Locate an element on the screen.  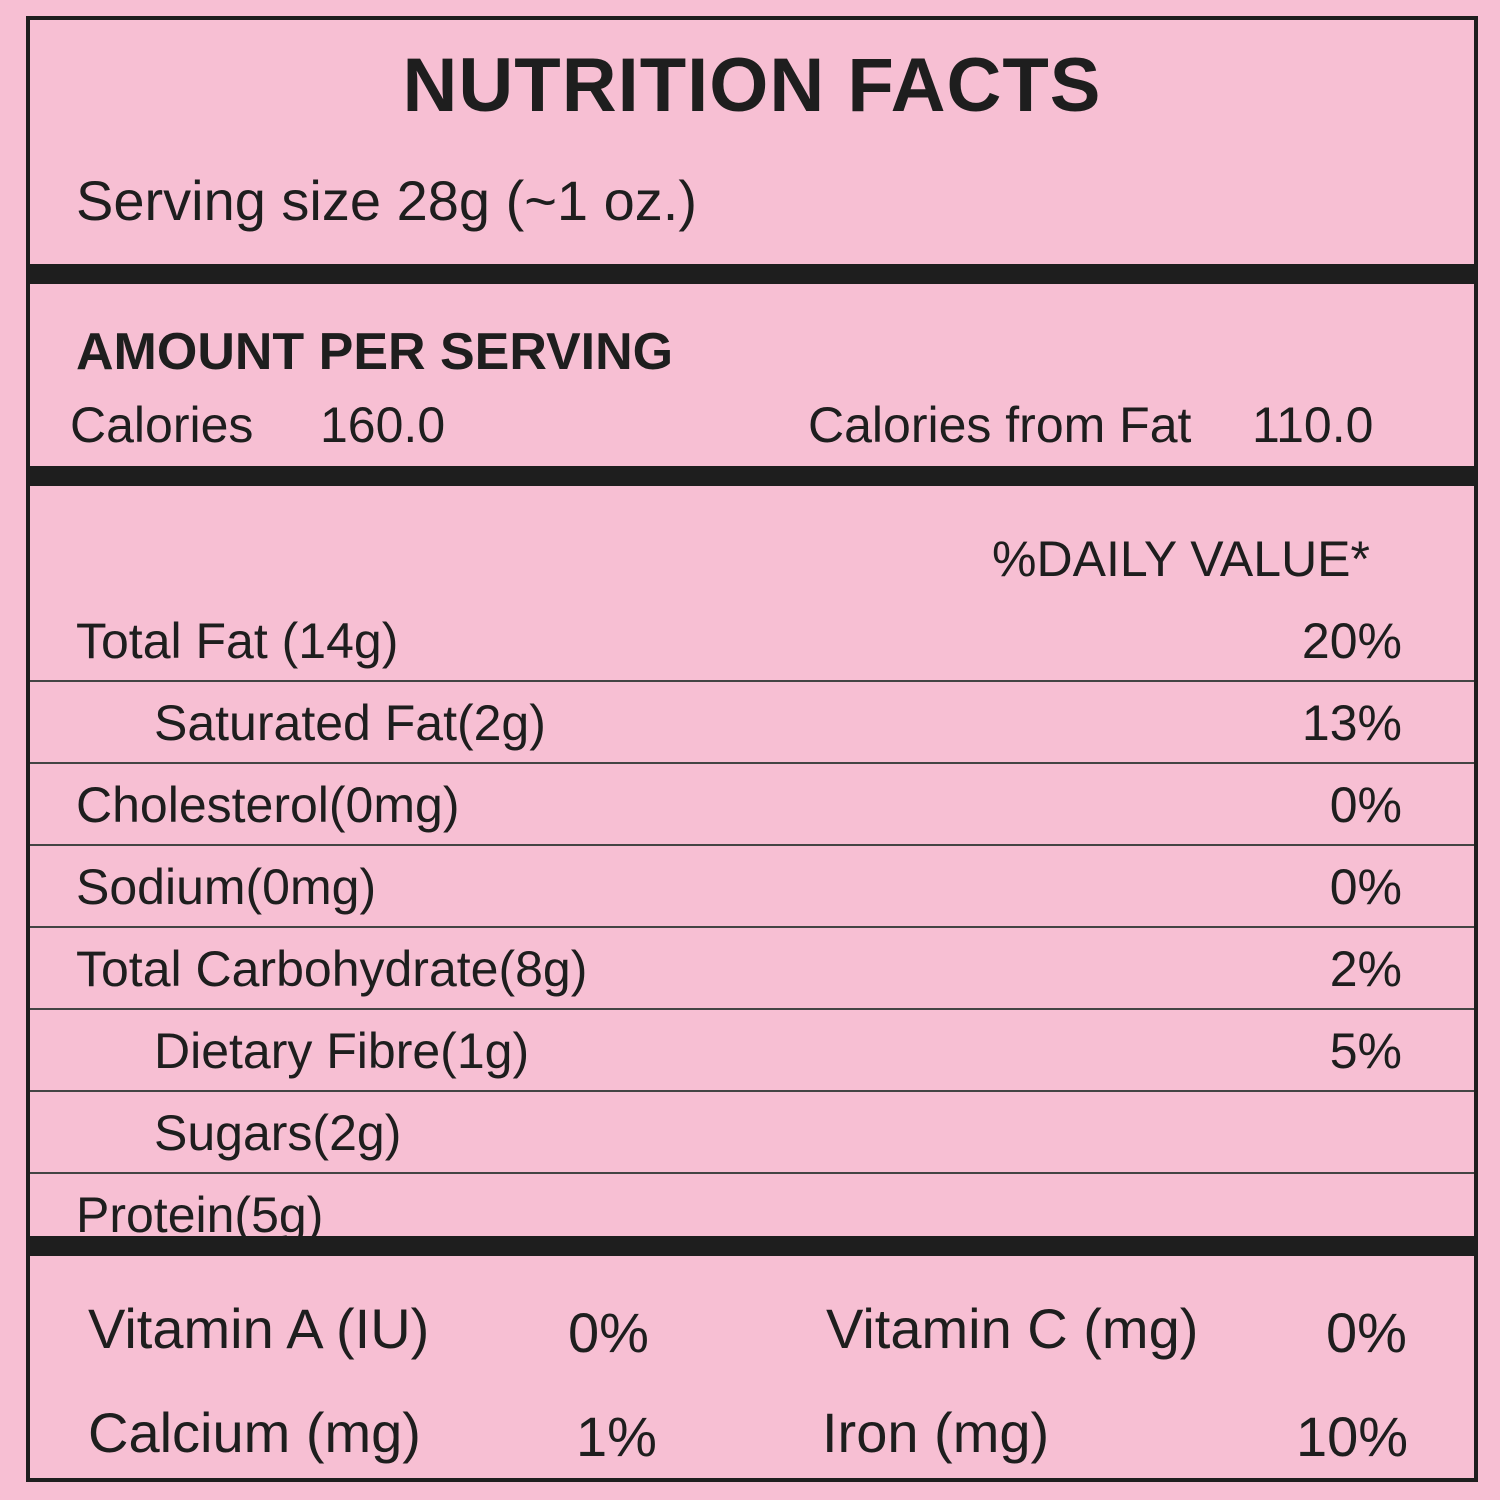
nutrient-row: Cholesterol(0mg) 0% is located at coordinates (752, 805).